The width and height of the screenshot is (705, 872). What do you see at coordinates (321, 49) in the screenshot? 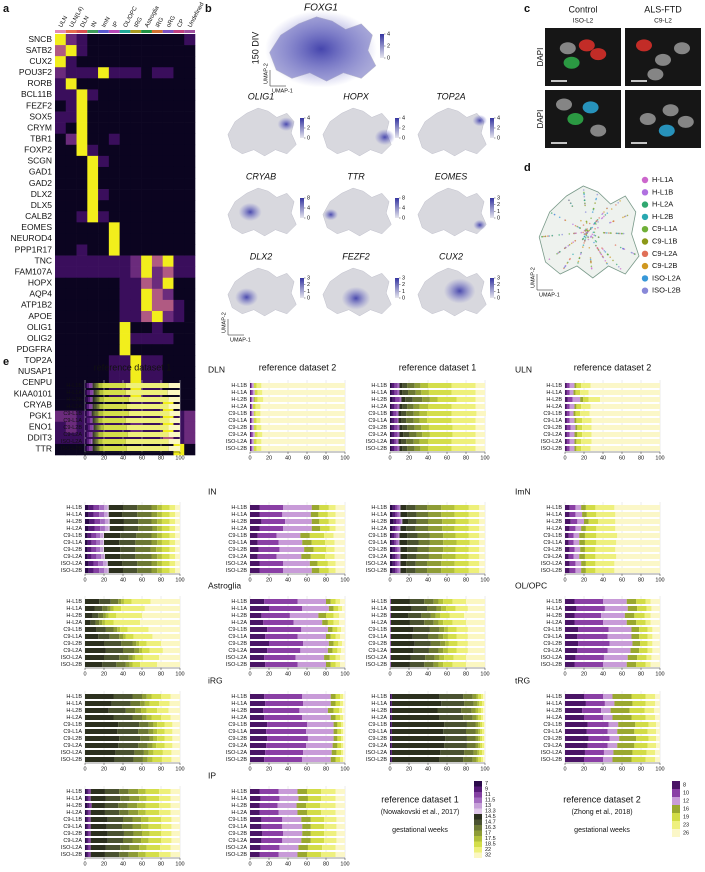
I see `umap-expression` at bounding box center [321, 49].